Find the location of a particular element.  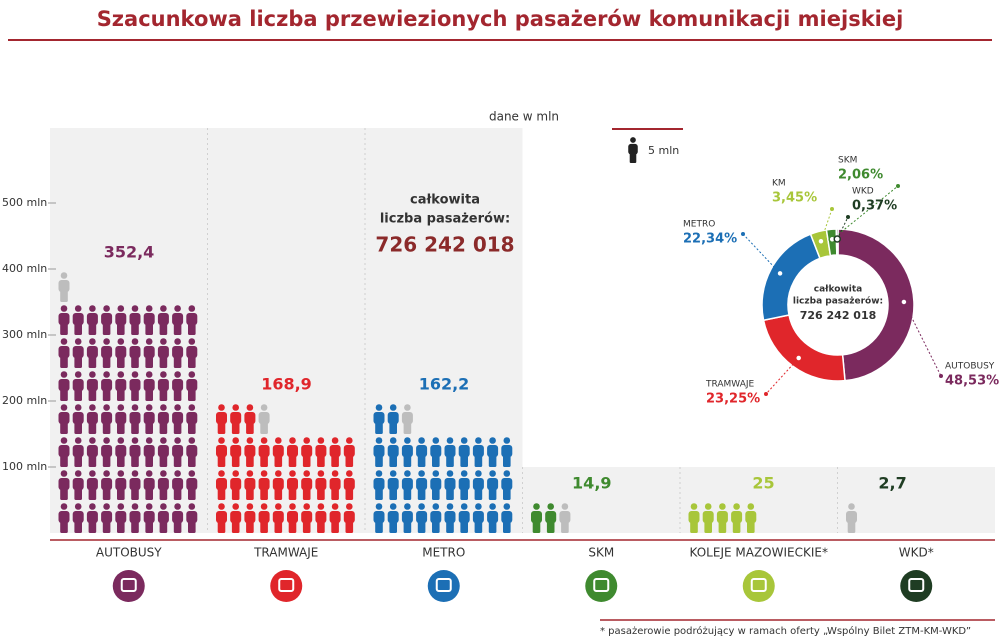

y-tick-label: 100 mln is located at coordinates (24, 466).